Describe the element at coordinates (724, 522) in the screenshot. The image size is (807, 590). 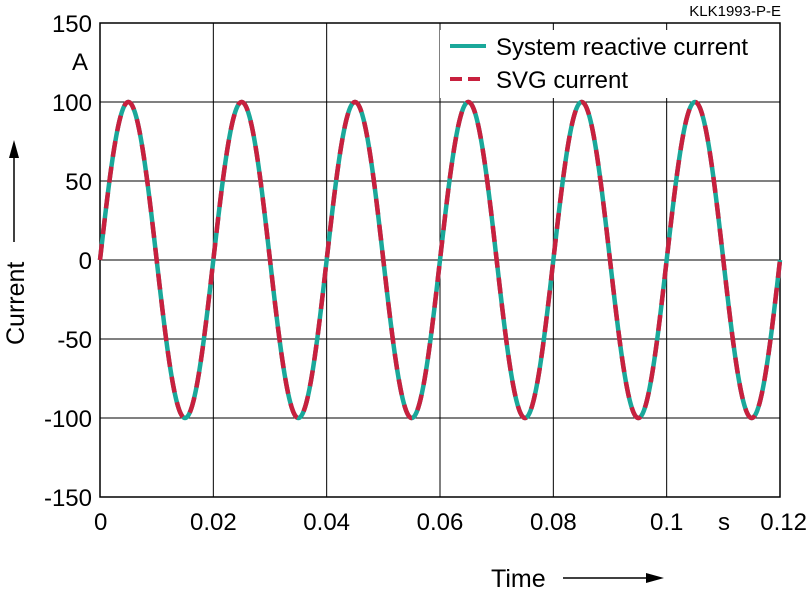
I see `x-unit-label: s` at that location.